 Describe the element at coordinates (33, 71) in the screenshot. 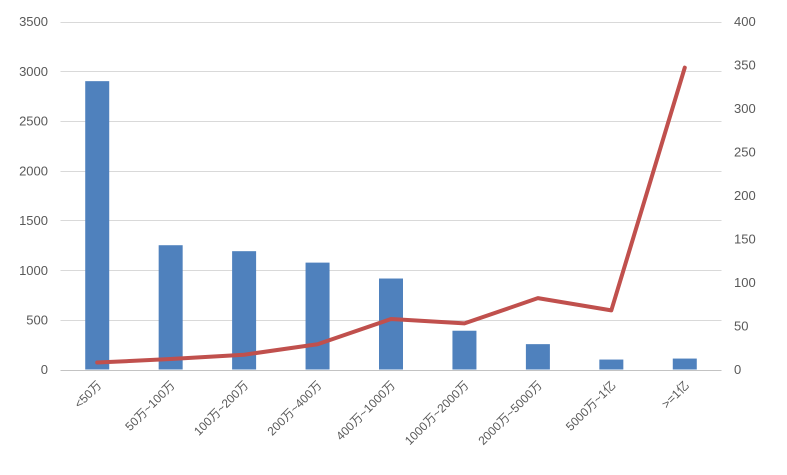

I see `y-axis-left-tick-label: 3000` at that location.